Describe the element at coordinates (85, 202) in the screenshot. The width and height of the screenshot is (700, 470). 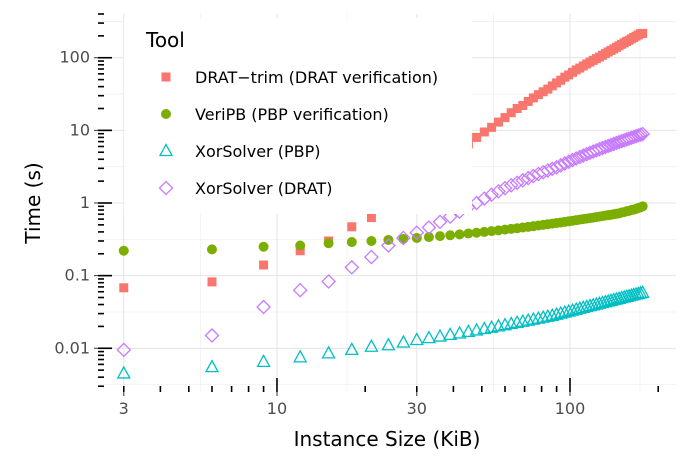
I see `y-tick-label: 1` at that location.